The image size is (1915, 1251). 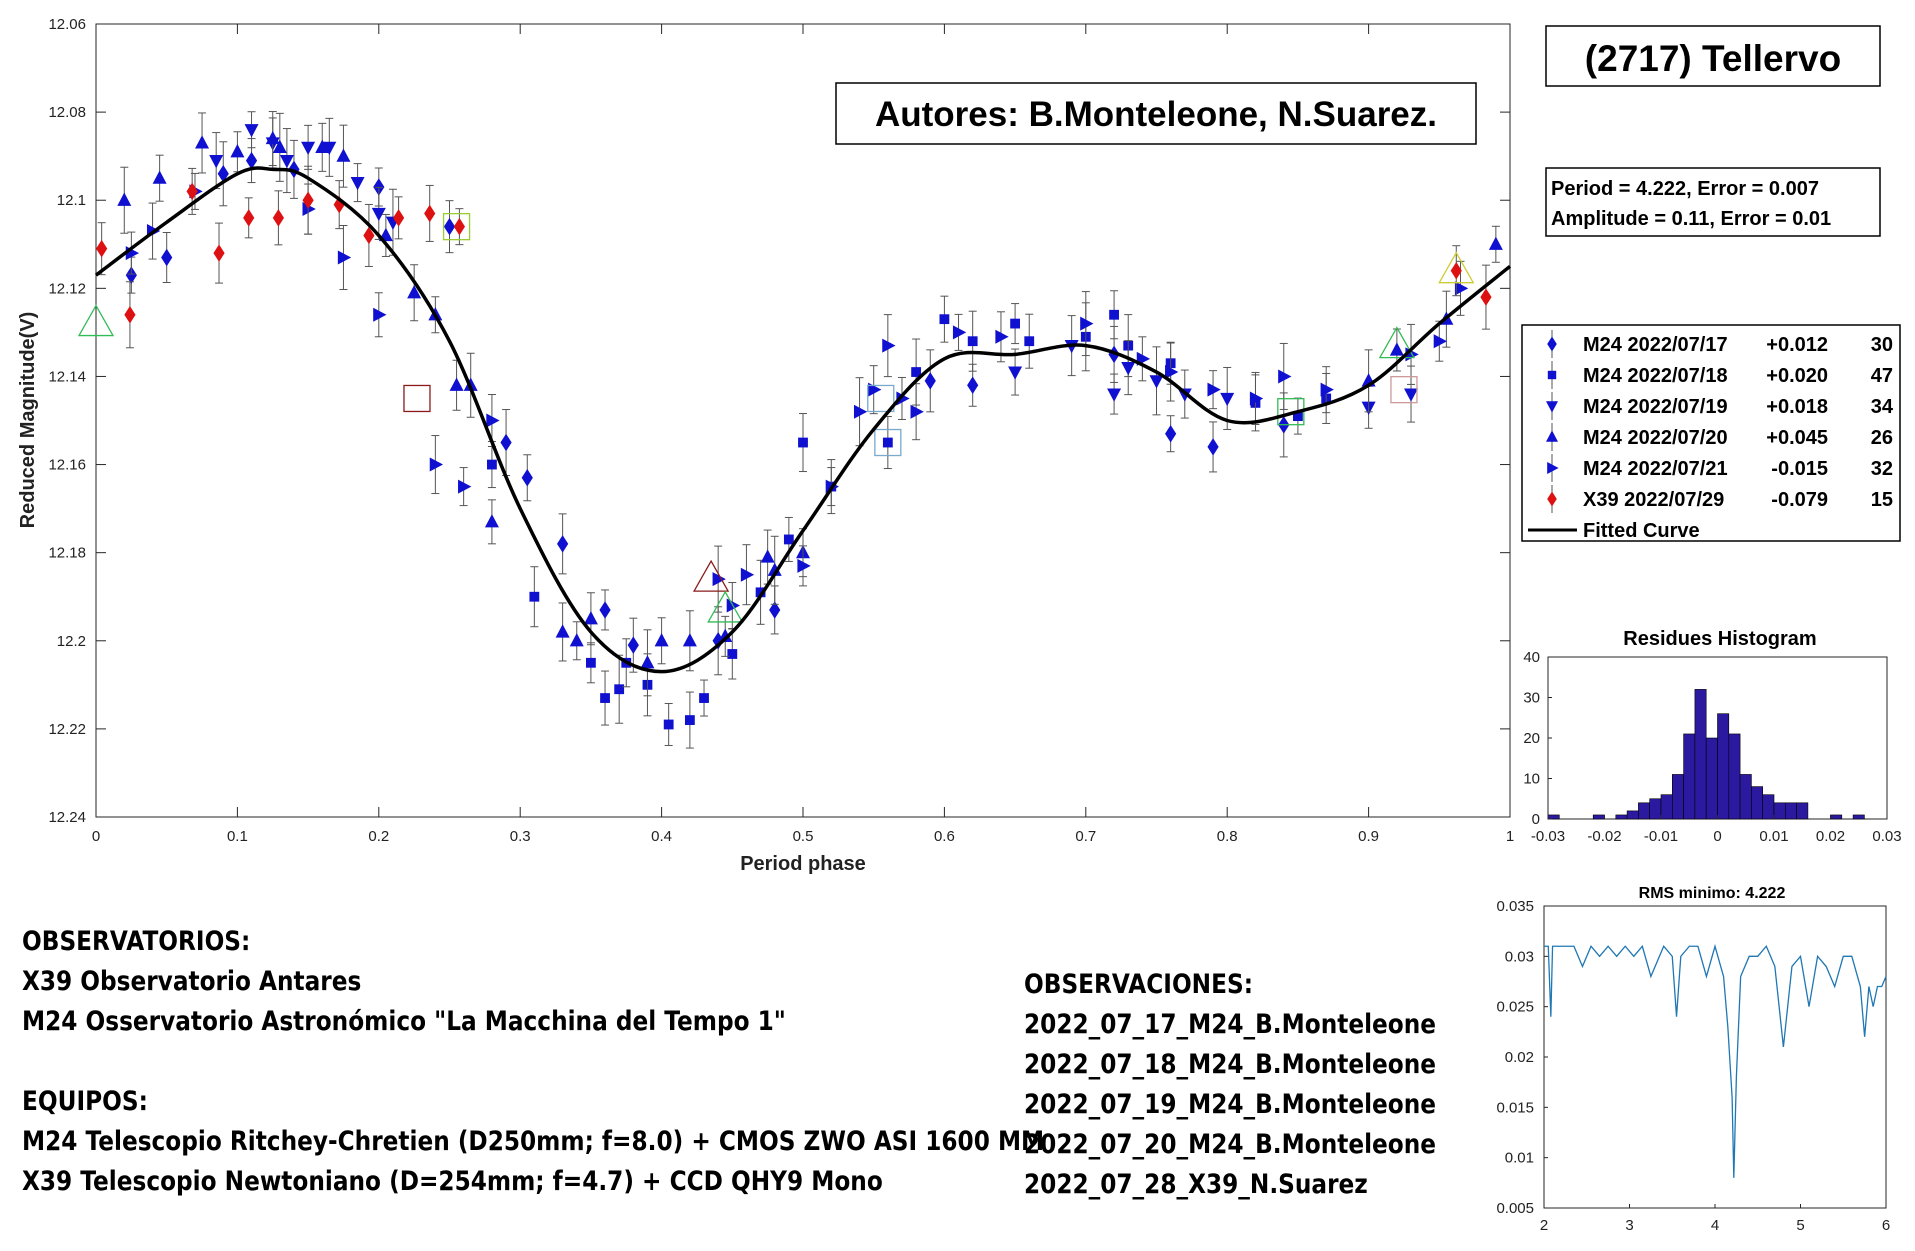 I want to click on y-tick-label: 12.1, so click(x=71, y=200).